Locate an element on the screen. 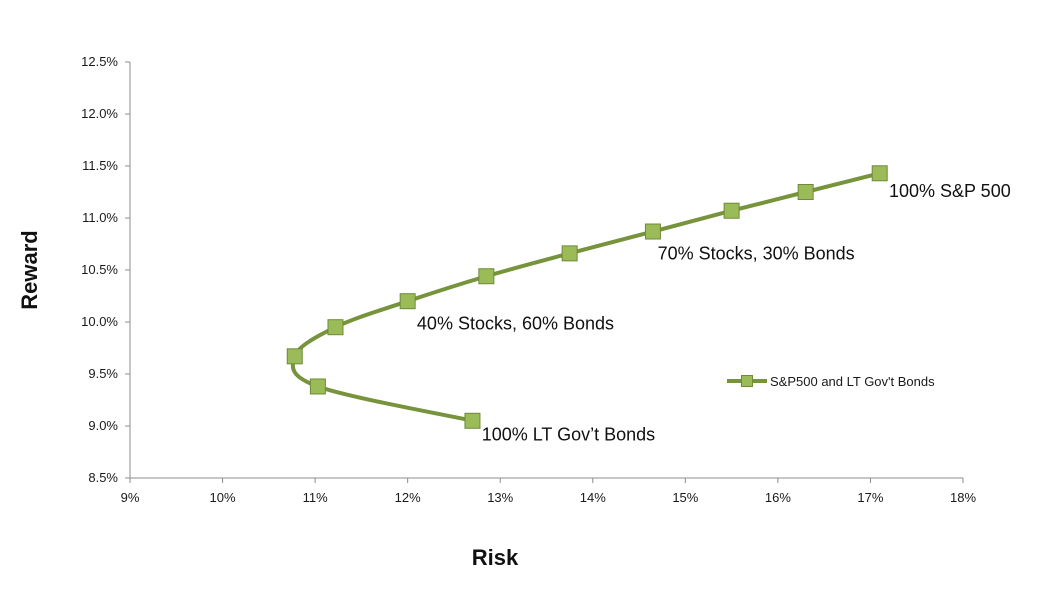 This screenshot has width=1055, height=600. x-tick-label: 13% is located at coordinates (500, 497).